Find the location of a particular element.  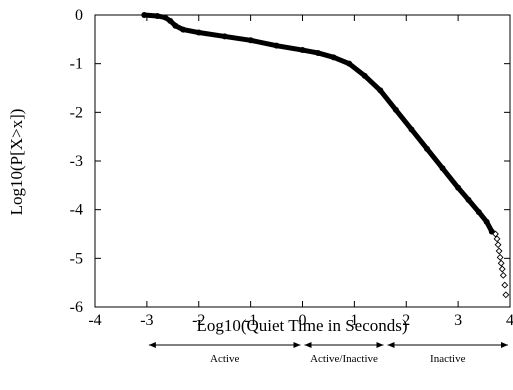

y-tick-label: -3 is located at coordinates (76, 161).